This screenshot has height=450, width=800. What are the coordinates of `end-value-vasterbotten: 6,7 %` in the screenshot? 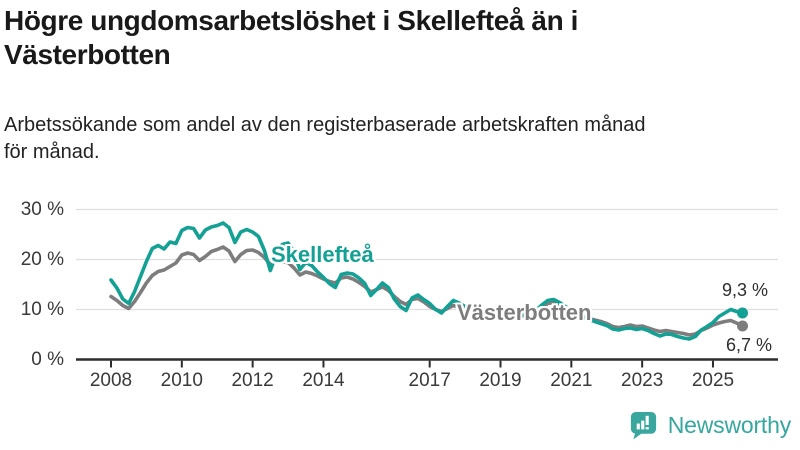 It's located at (749, 345).